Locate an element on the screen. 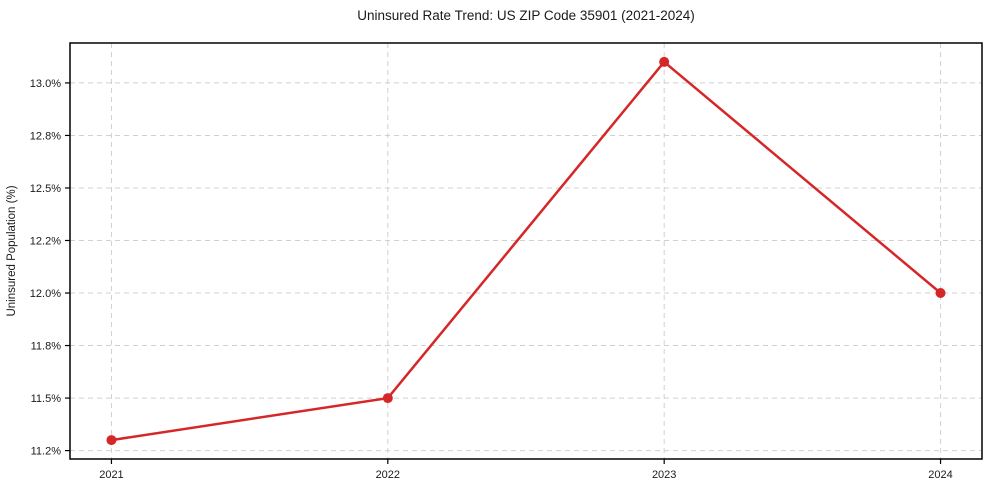 The image size is (989, 490). y-tick-label: 11.8% is located at coordinates (46, 347).